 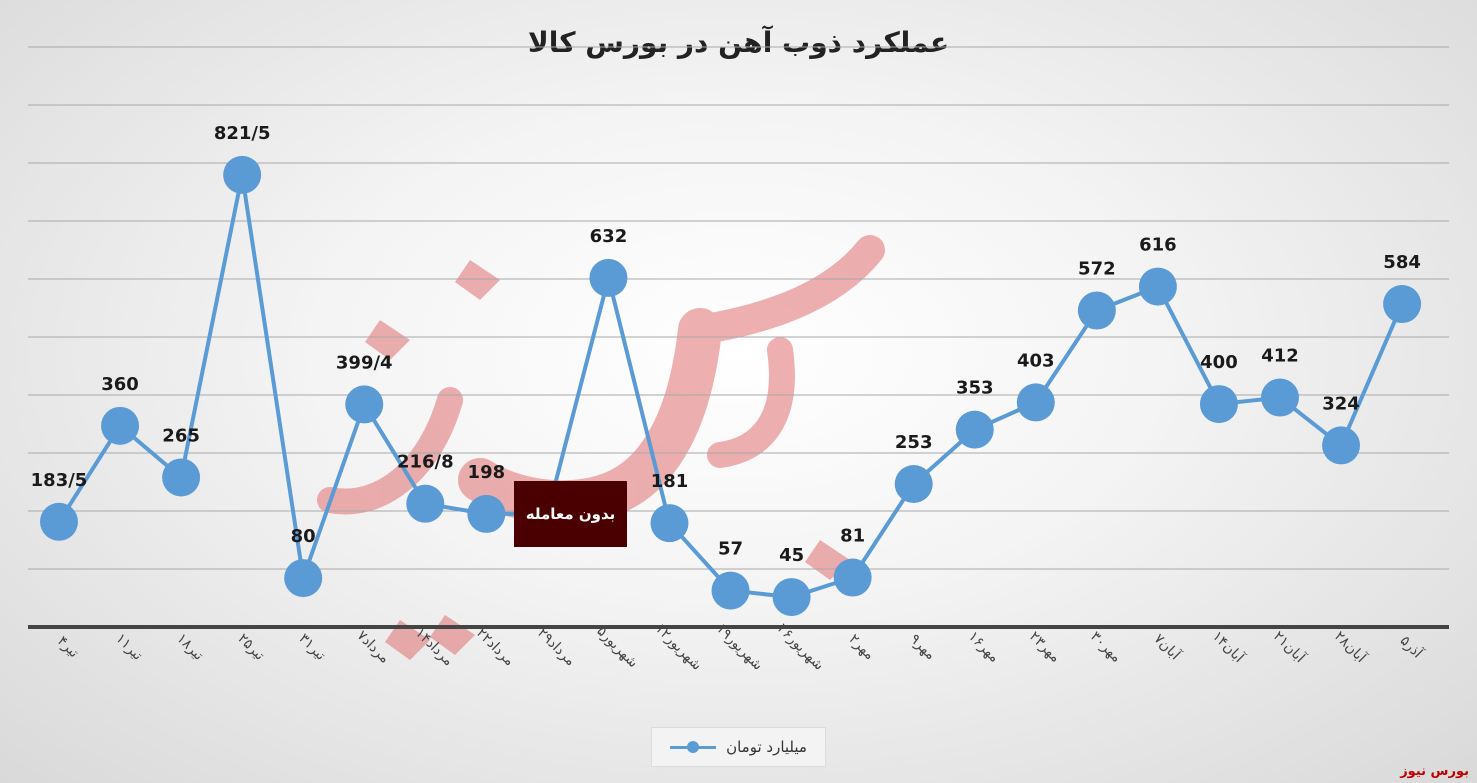 I want to click on x-tick-label: ۴تیر, so click(x=68, y=647).